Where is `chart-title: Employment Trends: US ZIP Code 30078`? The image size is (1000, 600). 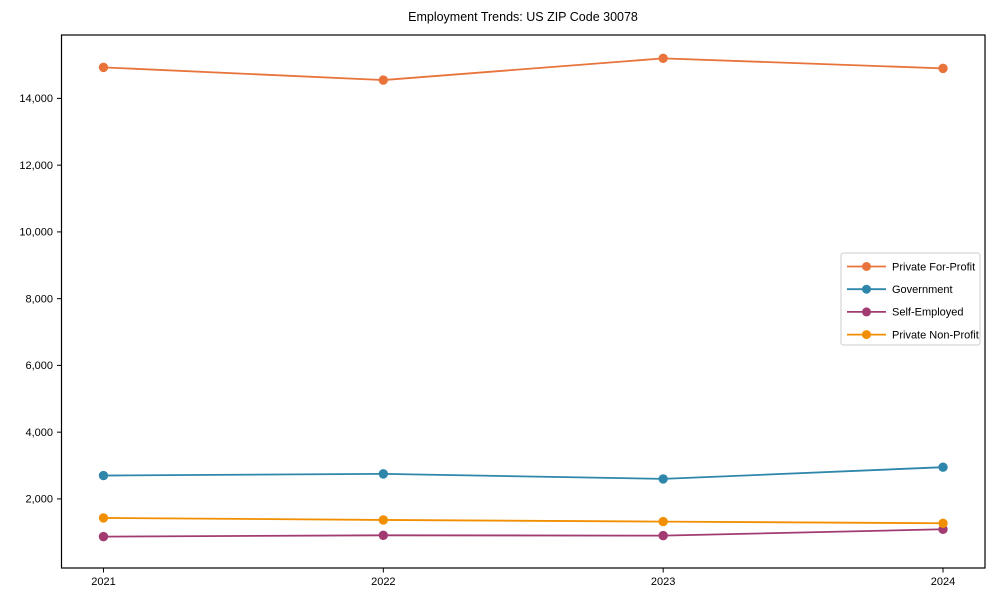
chart-title: Employment Trends: US ZIP Code 30078 is located at coordinates (523, 17).